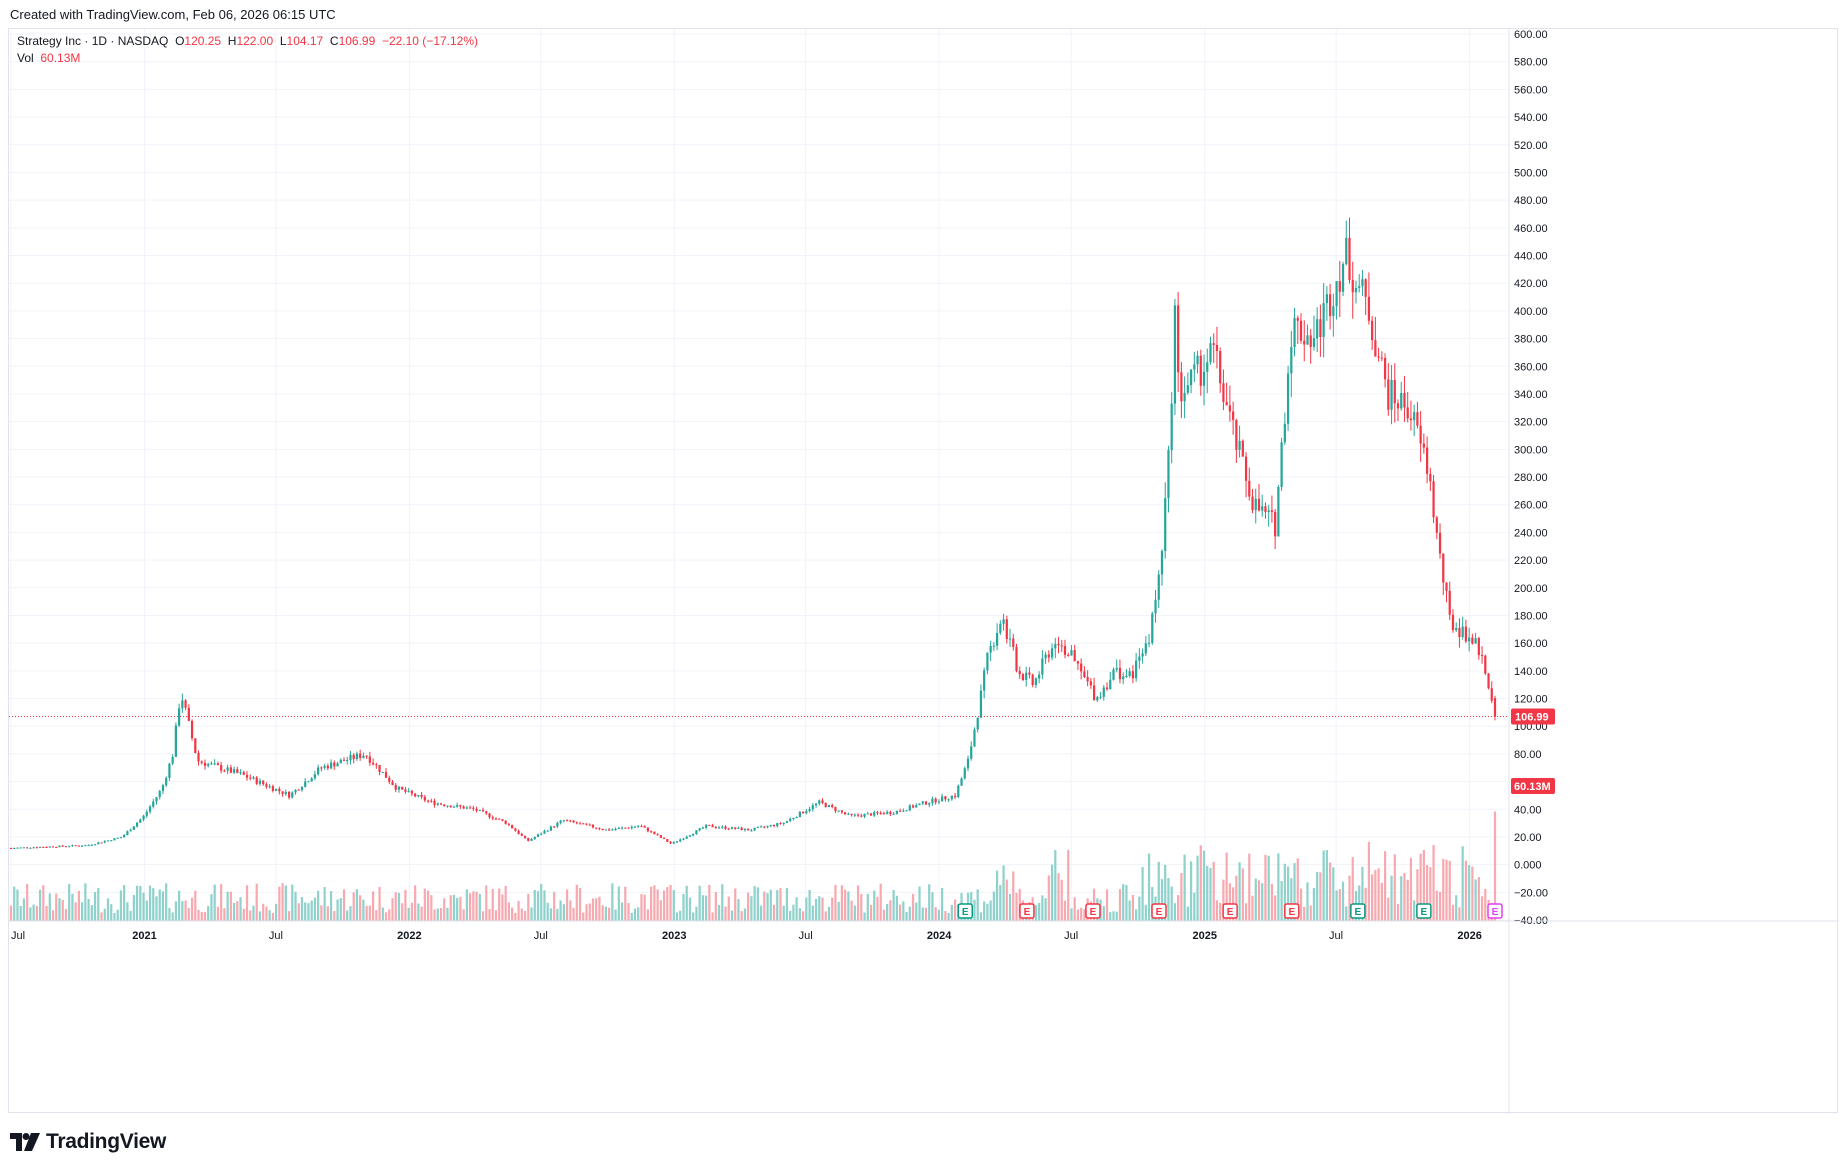 This screenshot has height=1172, width=1847. What do you see at coordinates (1531, 423) in the screenshot?
I see `y-tick-label: 320.00` at bounding box center [1531, 423].